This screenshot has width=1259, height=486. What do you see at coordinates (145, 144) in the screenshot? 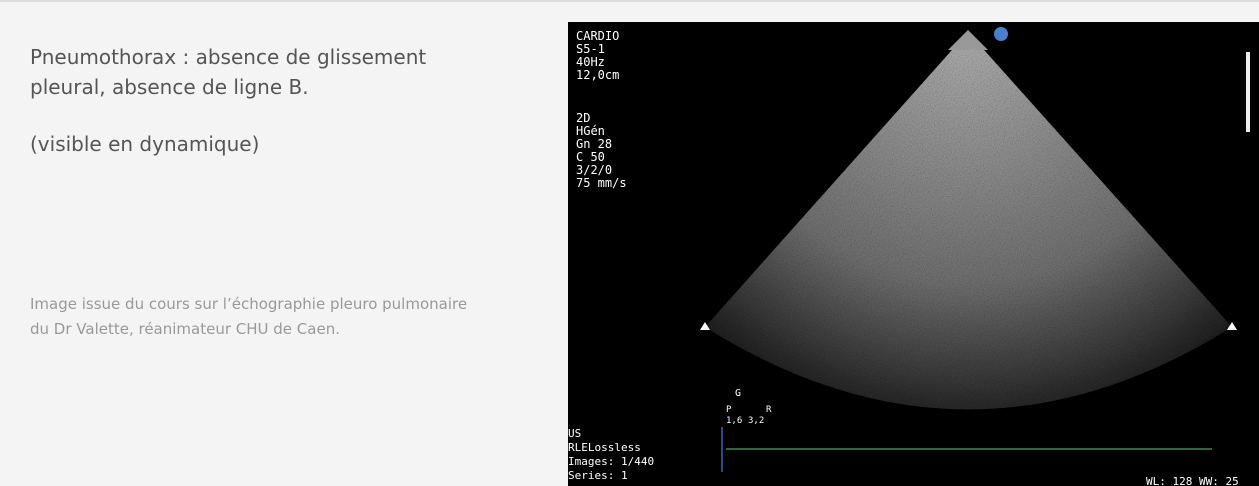
I see `caption-note: (visible en dynamique)` at bounding box center [145, 144].